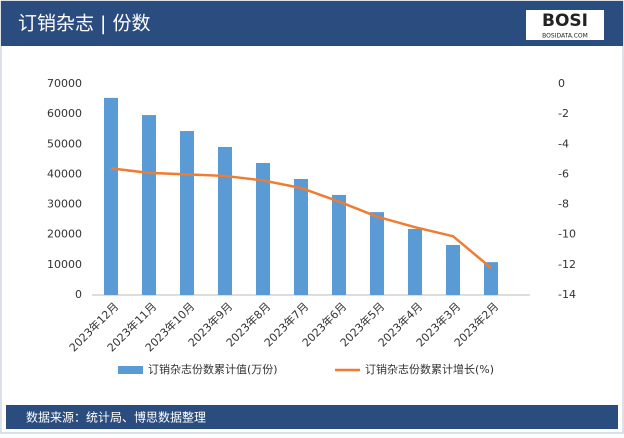  I want to click on logo-sub: BOSIDATA.COM, so click(565, 36).